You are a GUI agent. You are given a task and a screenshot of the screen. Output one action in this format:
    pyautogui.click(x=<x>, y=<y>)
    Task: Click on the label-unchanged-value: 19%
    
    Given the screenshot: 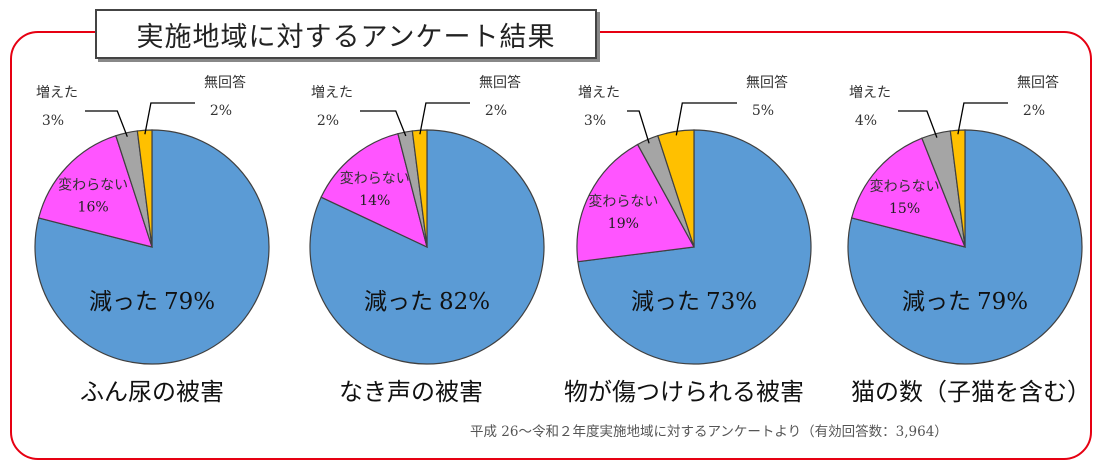 What is the action you would take?
    pyautogui.click(x=623, y=224)
    